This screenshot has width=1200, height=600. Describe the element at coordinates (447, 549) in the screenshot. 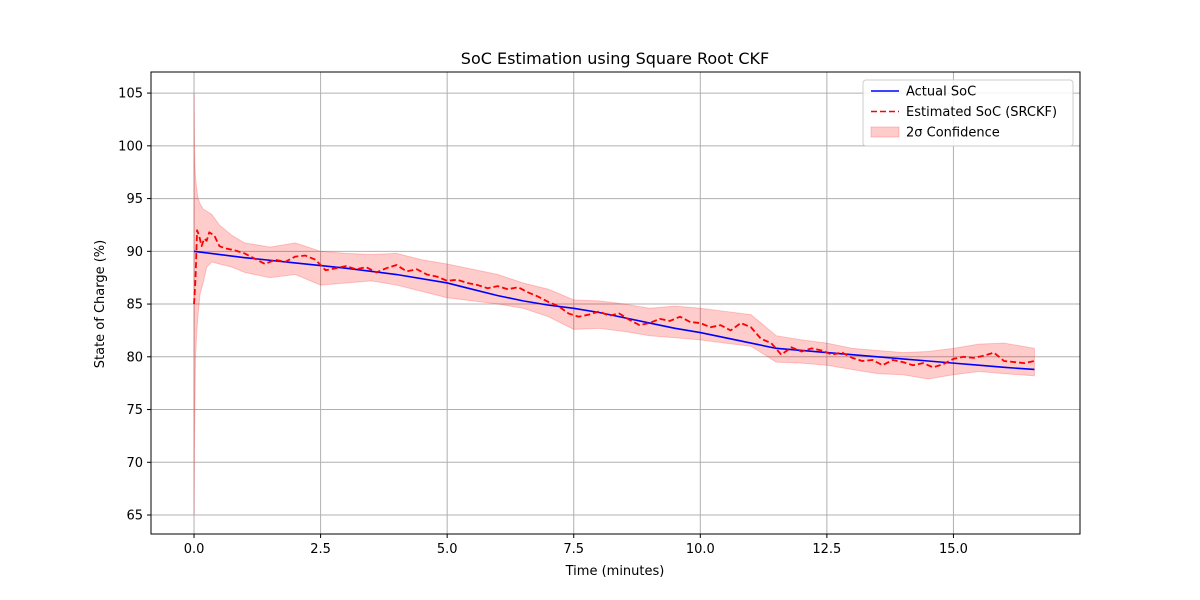

I see `x-tick-label: 5.0` at that location.